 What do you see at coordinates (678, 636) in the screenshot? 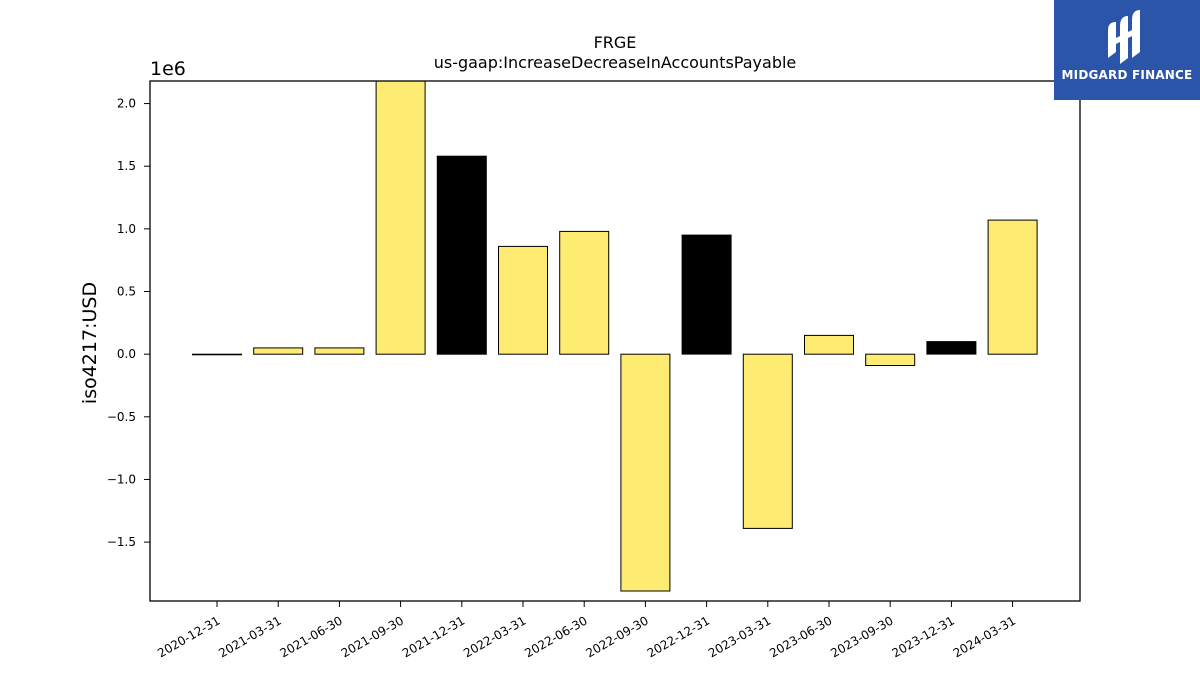
I see `x-tick-label: 2022-12-31` at bounding box center [678, 636].